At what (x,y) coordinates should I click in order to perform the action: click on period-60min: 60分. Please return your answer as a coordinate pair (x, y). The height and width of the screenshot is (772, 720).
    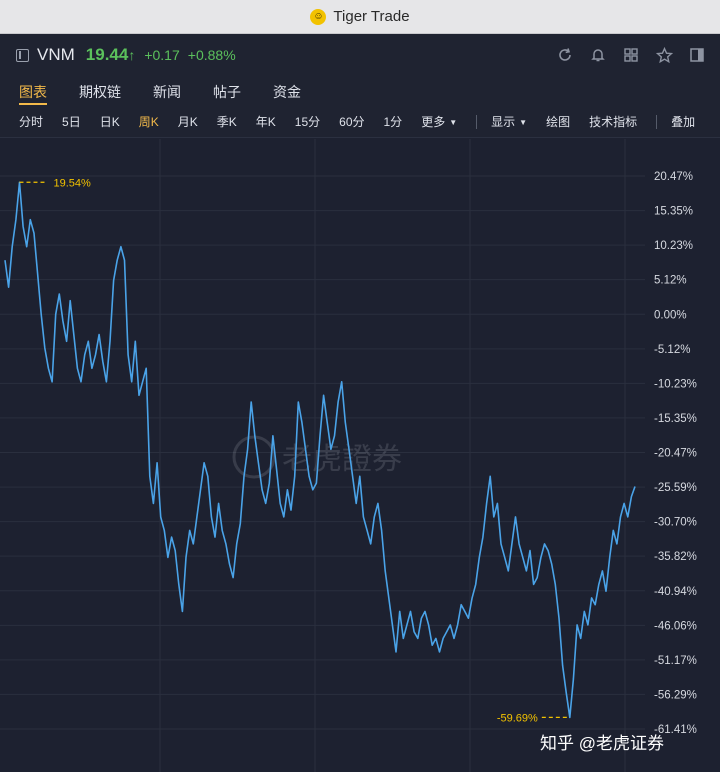
    Looking at the image, I should click on (352, 122).